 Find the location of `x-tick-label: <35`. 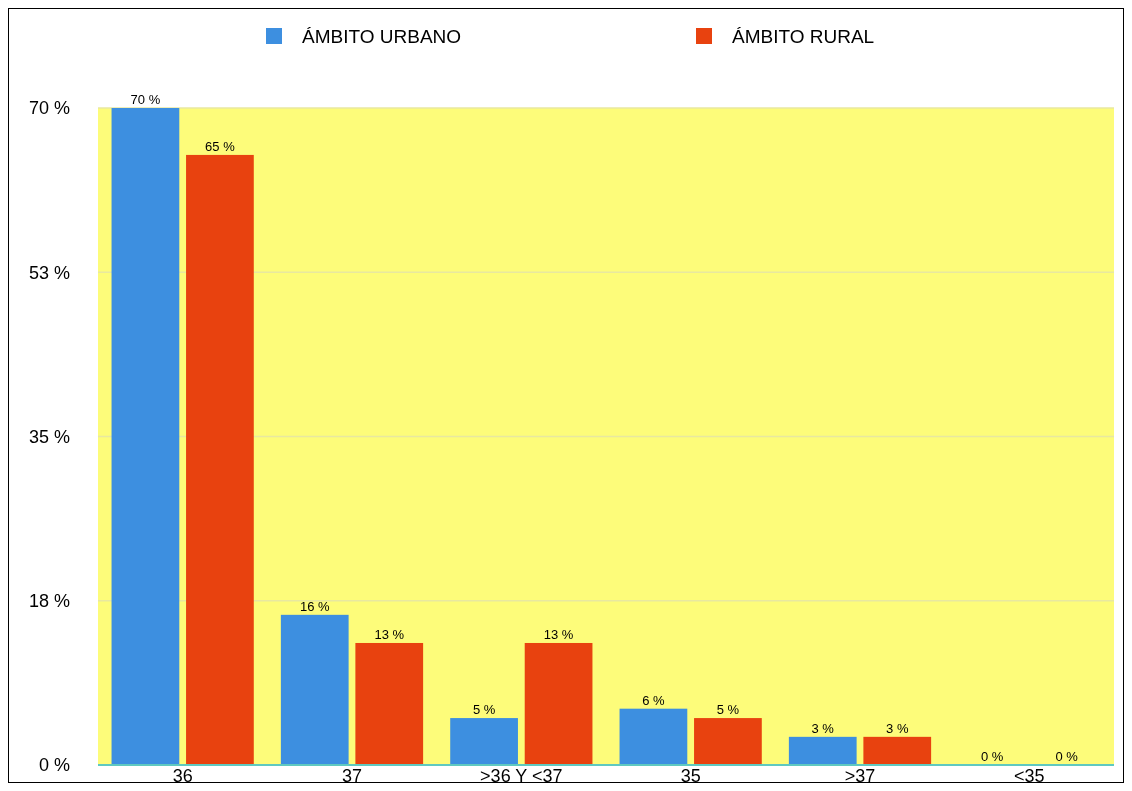

x-tick-label: <35 is located at coordinates (1029, 776).